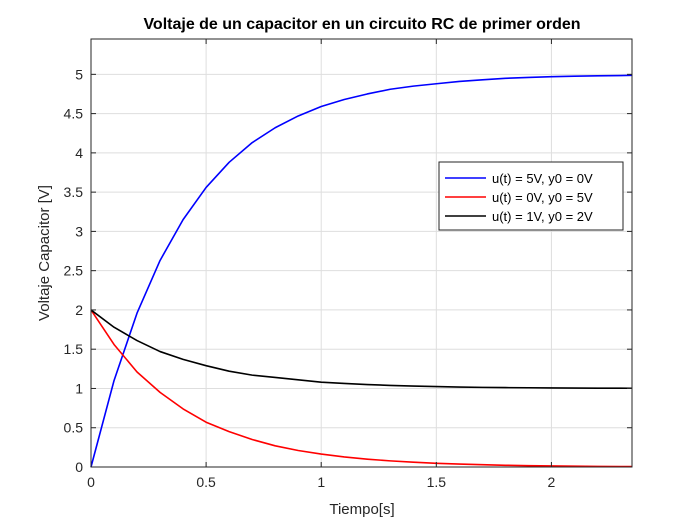 Image resolution: width=700 pixels, height=525 pixels. Describe the element at coordinates (79, 74) in the screenshot. I see `y-tick-label: 5` at that location.